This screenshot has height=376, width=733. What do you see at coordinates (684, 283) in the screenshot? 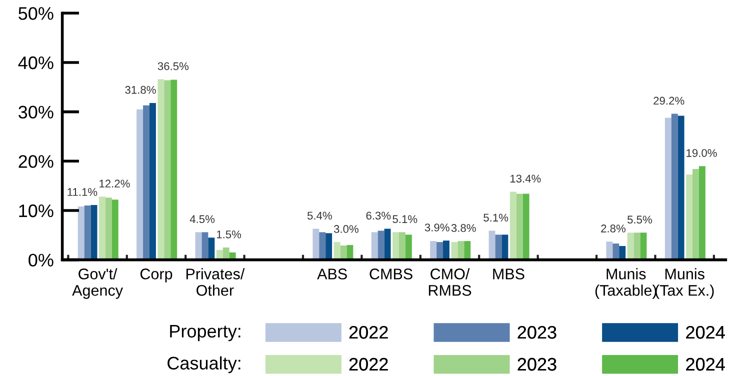
I see `x-tick-label: Munis (Tax Ex.)` at bounding box center [684, 283].